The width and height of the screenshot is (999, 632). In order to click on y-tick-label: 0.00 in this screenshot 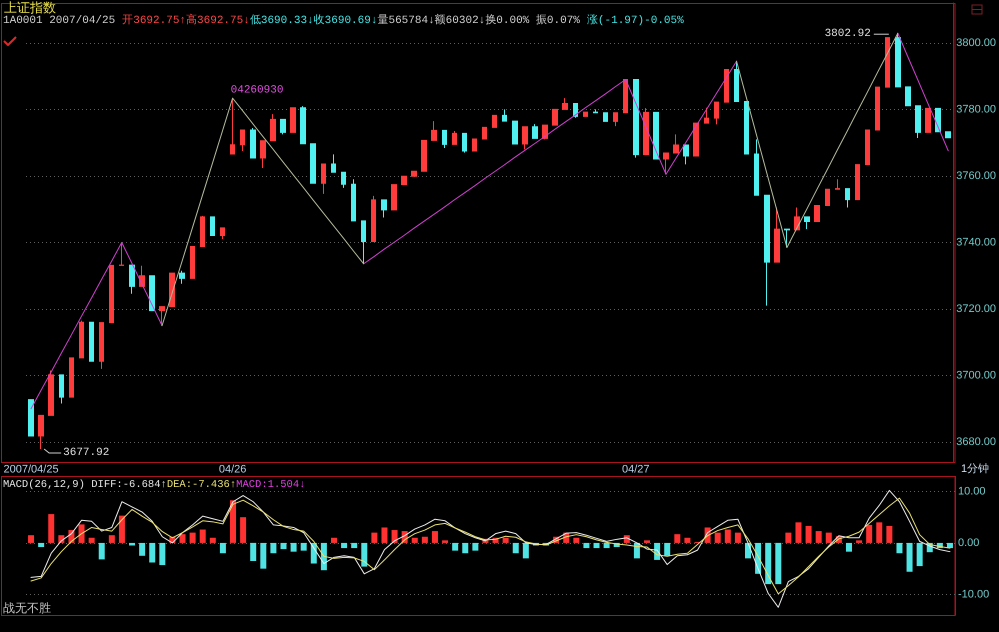, I will do `click(969, 542)`.